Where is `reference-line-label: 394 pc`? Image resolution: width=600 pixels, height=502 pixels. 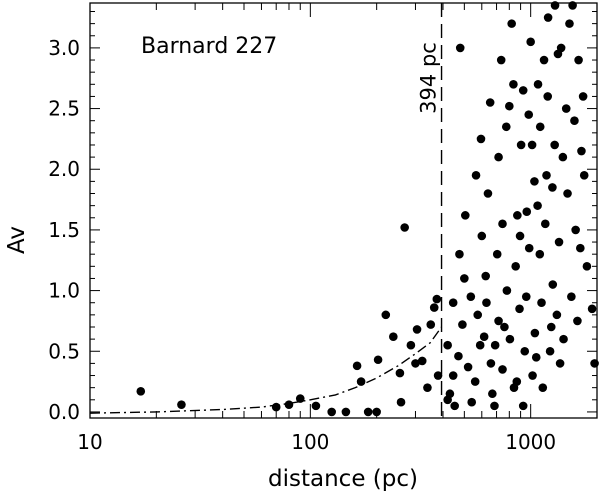
reference-line-label: 394 pc is located at coordinates (429, 78).